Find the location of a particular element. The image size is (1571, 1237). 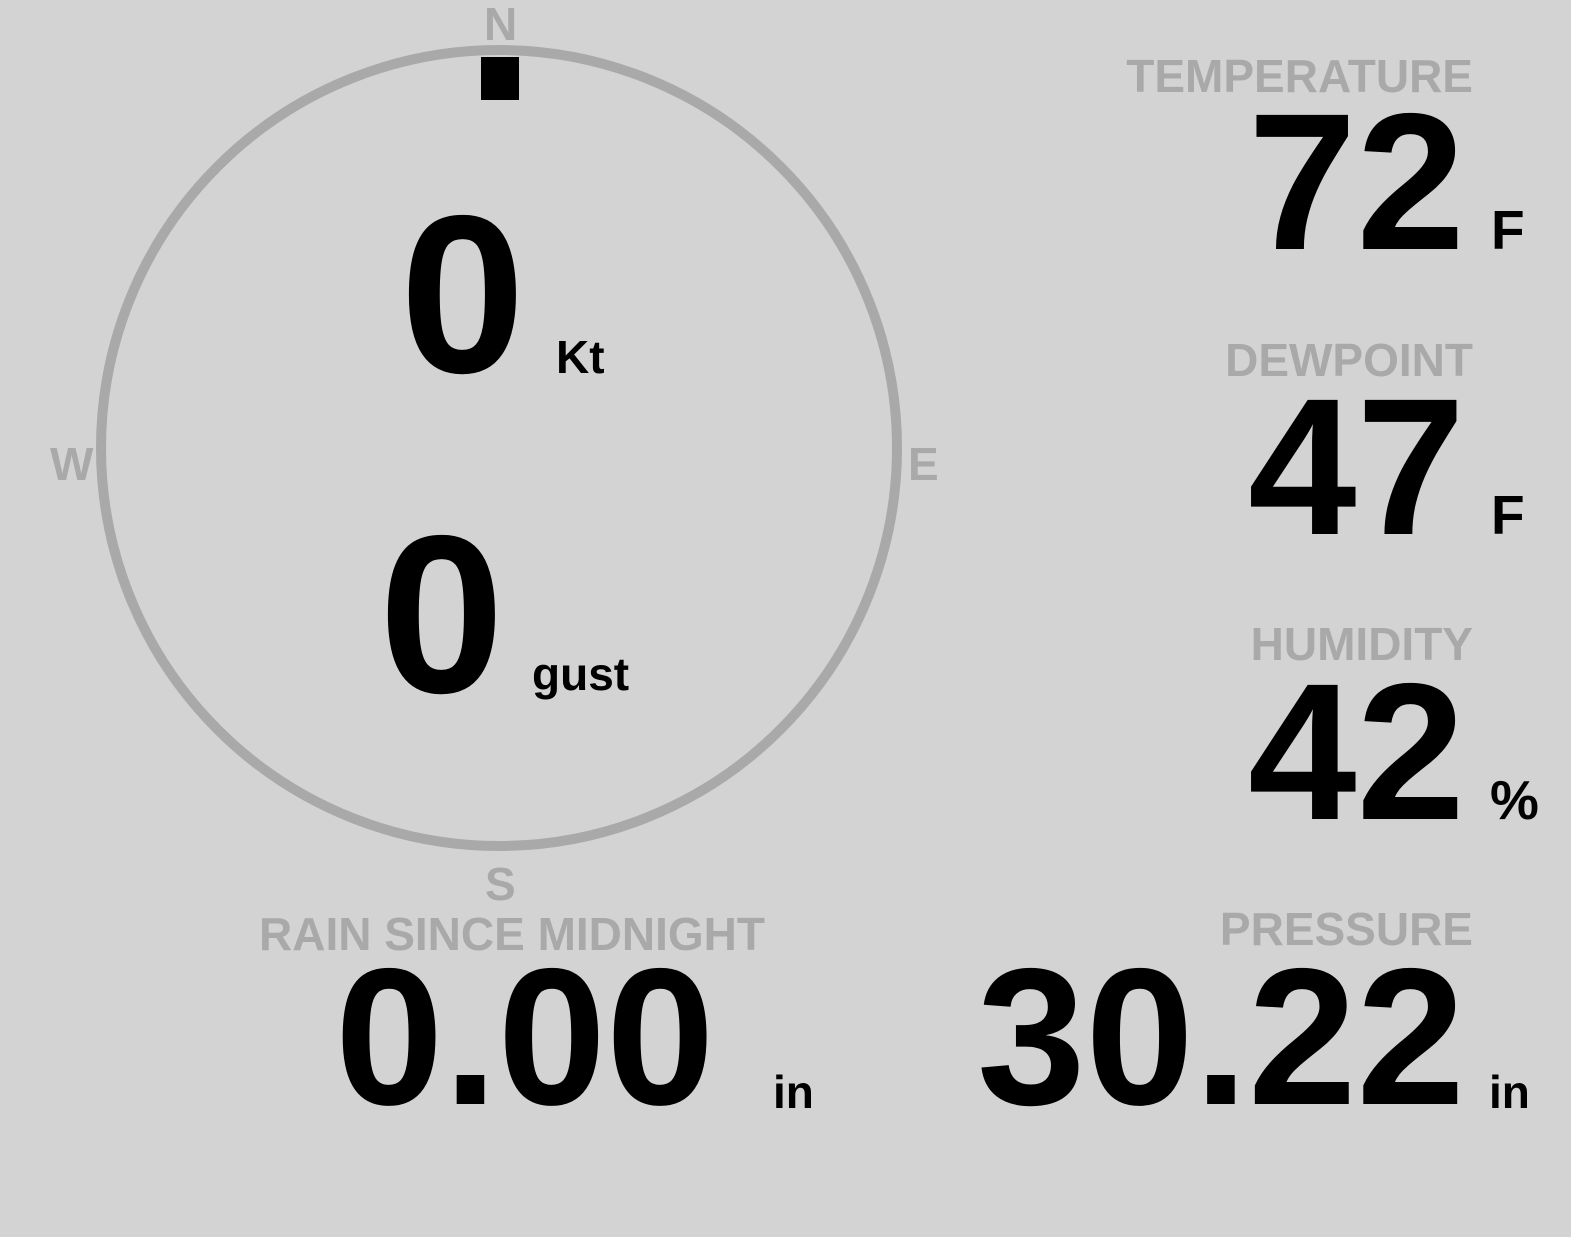

pressure-label: PRESSURE is located at coordinates (1346, 929).